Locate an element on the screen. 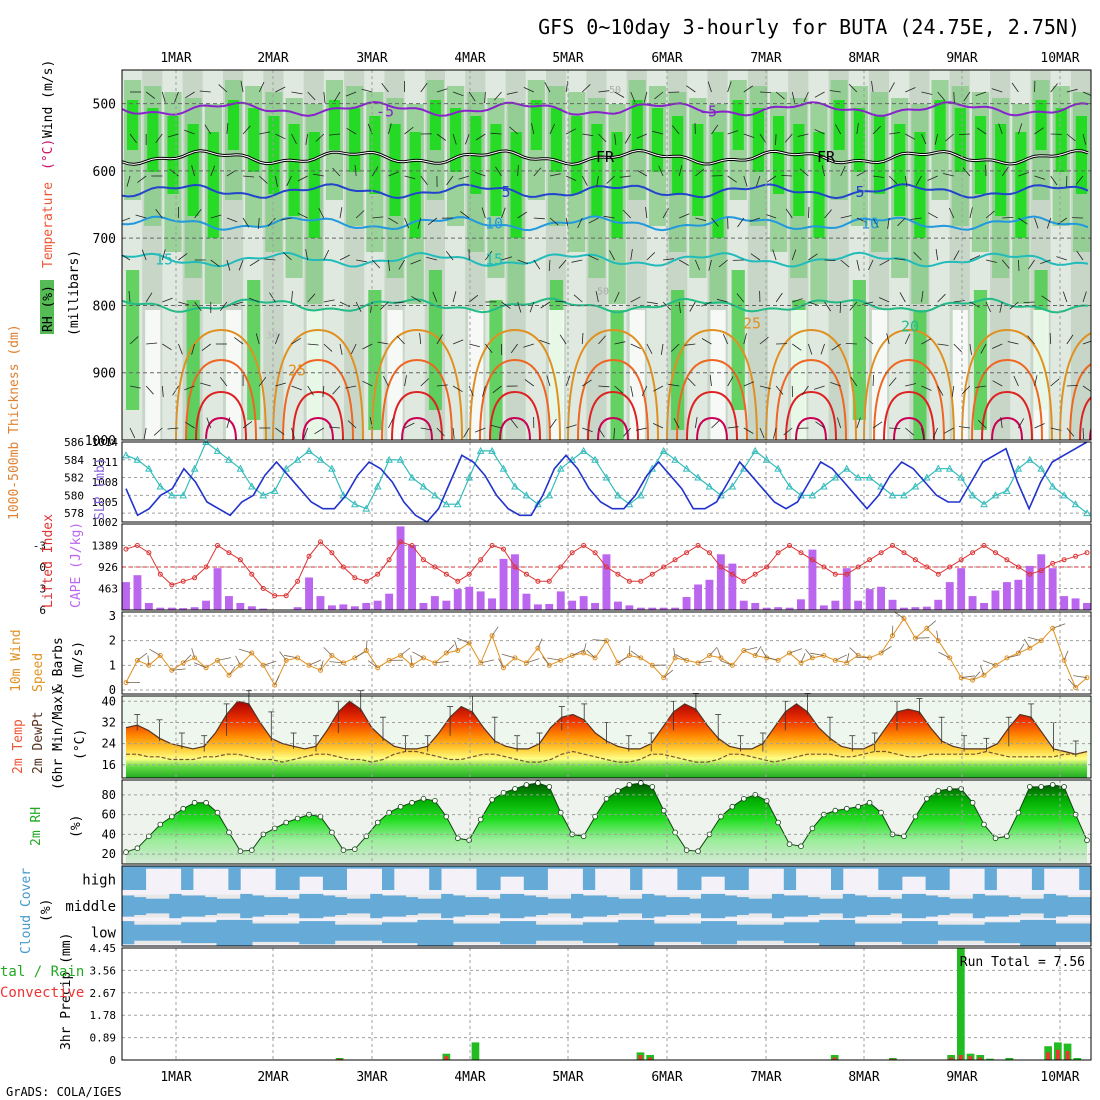  isotherm-label: 5 is located at coordinates (859, 192).